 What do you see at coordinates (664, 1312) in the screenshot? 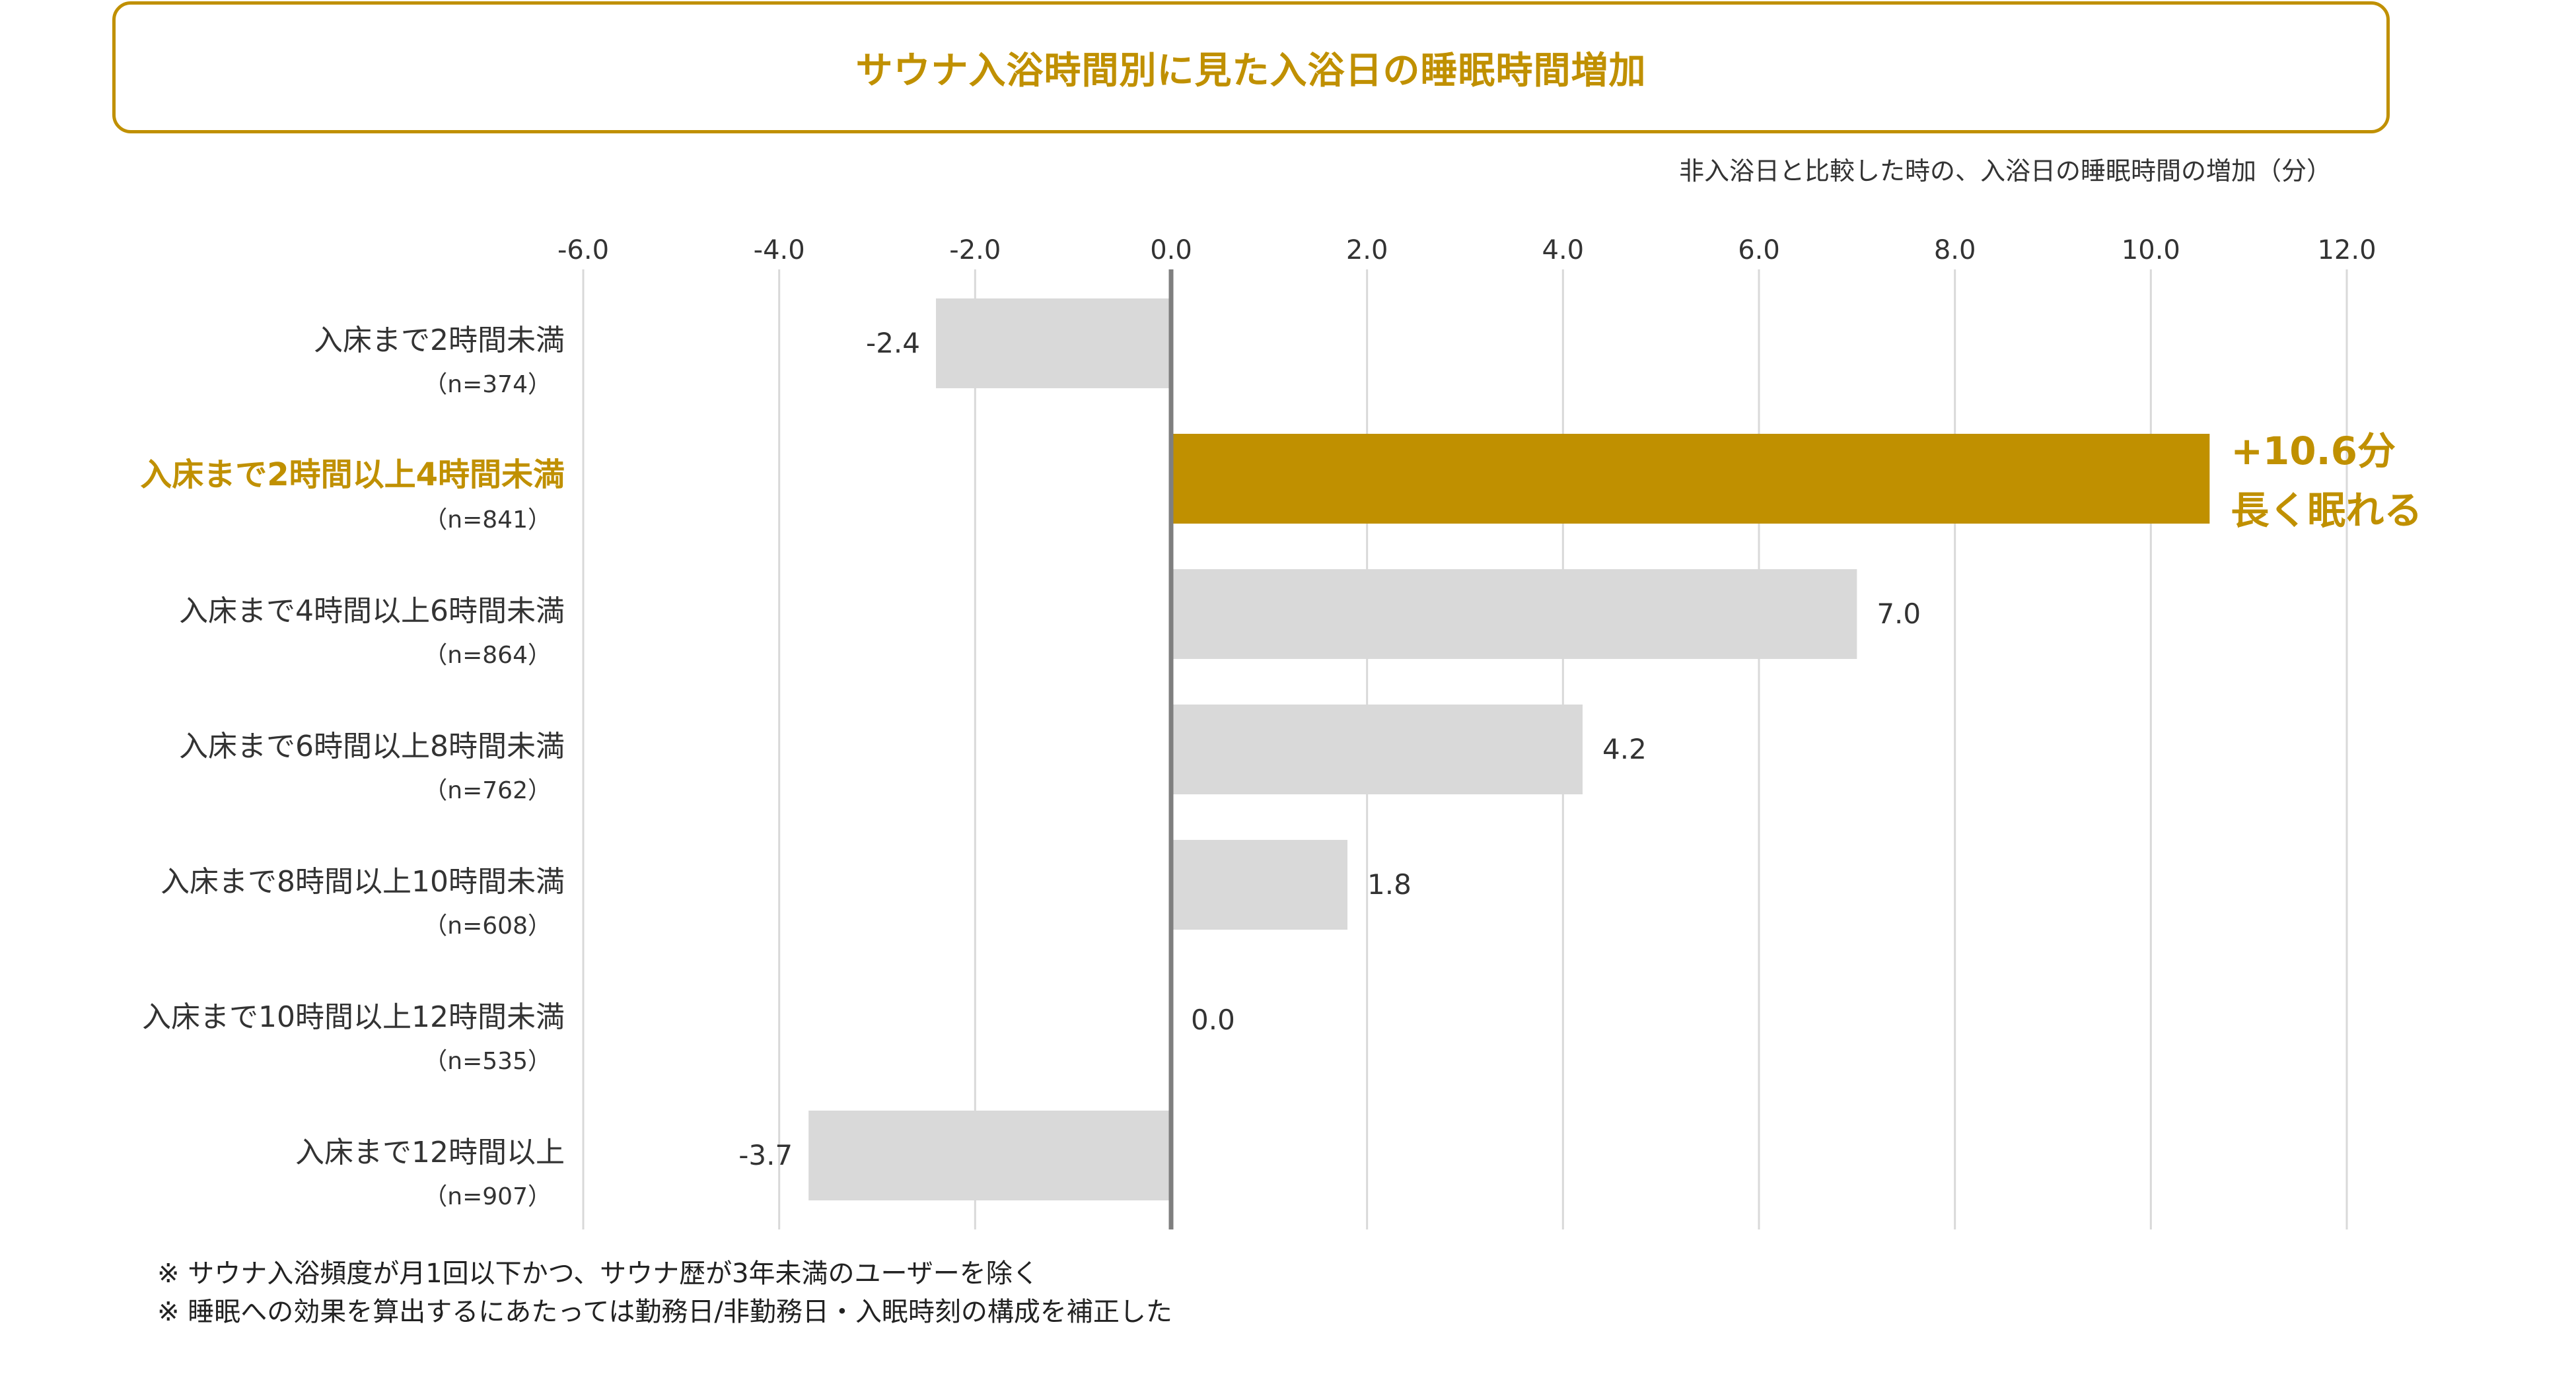
I see `footnote-2: ※ 睡眠への効果を算出するにあたっては勤務日/非勤務日・入眠時刻の構成を補正した` at bounding box center [664, 1312].